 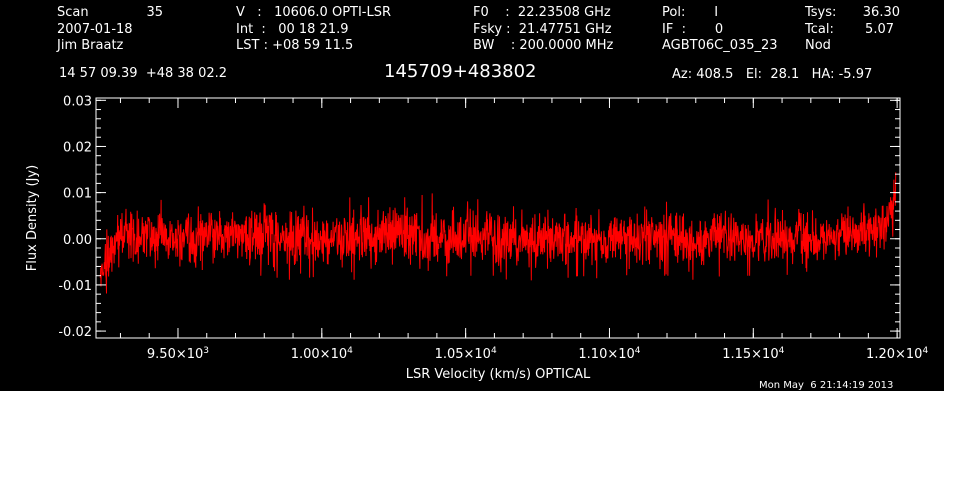 I want to click on header-tsys-value: 36.30, so click(x=881, y=12).